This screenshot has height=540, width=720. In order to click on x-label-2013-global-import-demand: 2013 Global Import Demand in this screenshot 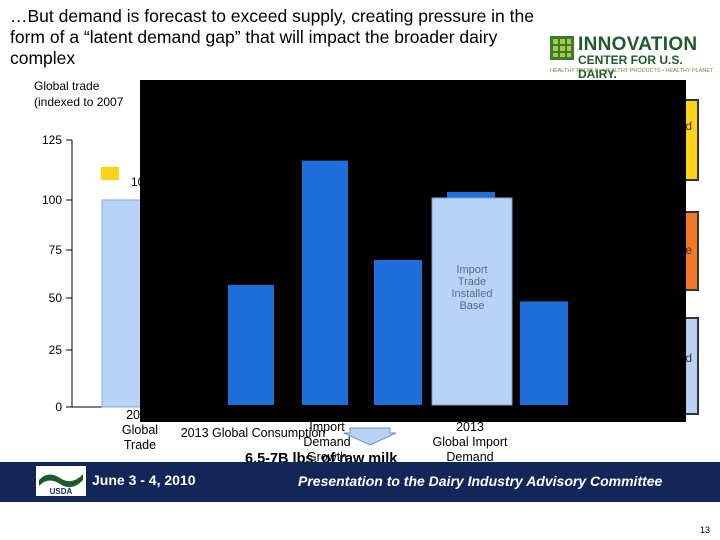, I will do `click(470, 442)`.